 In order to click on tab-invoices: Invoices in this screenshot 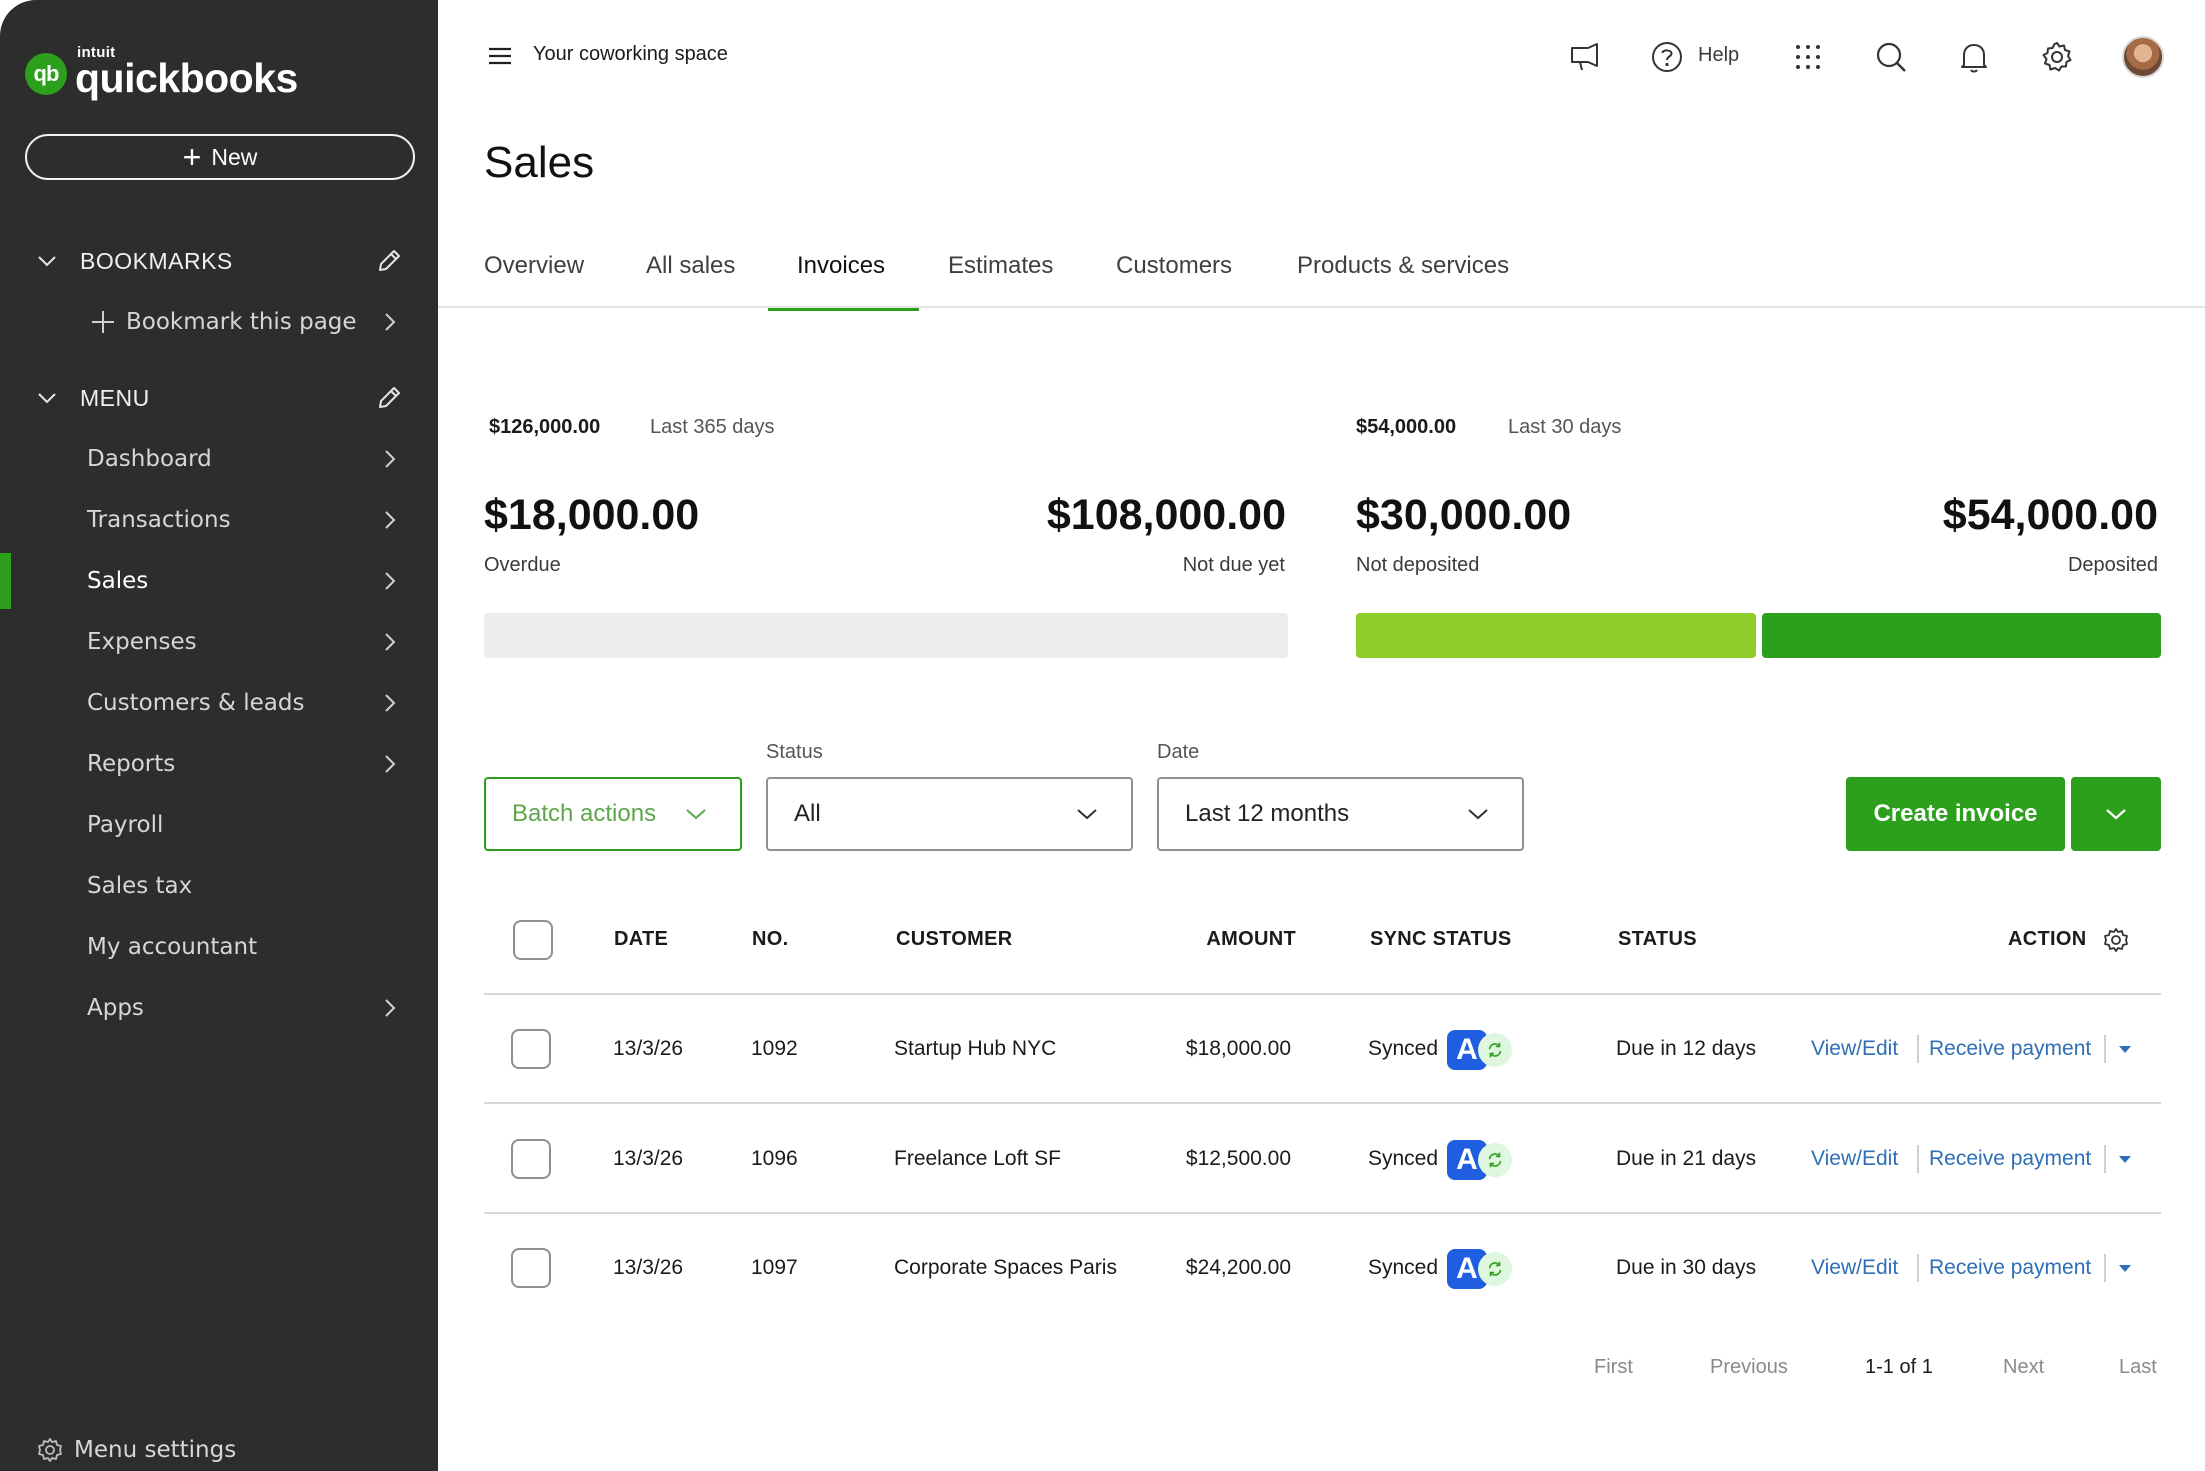, I will do `click(841, 265)`.